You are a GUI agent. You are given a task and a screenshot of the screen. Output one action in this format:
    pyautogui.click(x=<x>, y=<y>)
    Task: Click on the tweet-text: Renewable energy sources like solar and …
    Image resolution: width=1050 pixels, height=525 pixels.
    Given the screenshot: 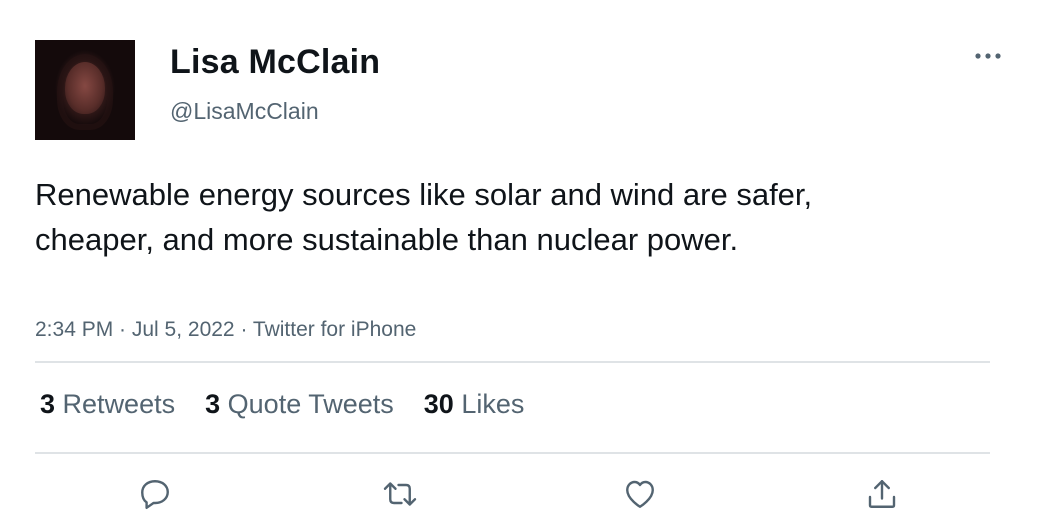 What is the action you would take?
    pyautogui.click(x=424, y=217)
    